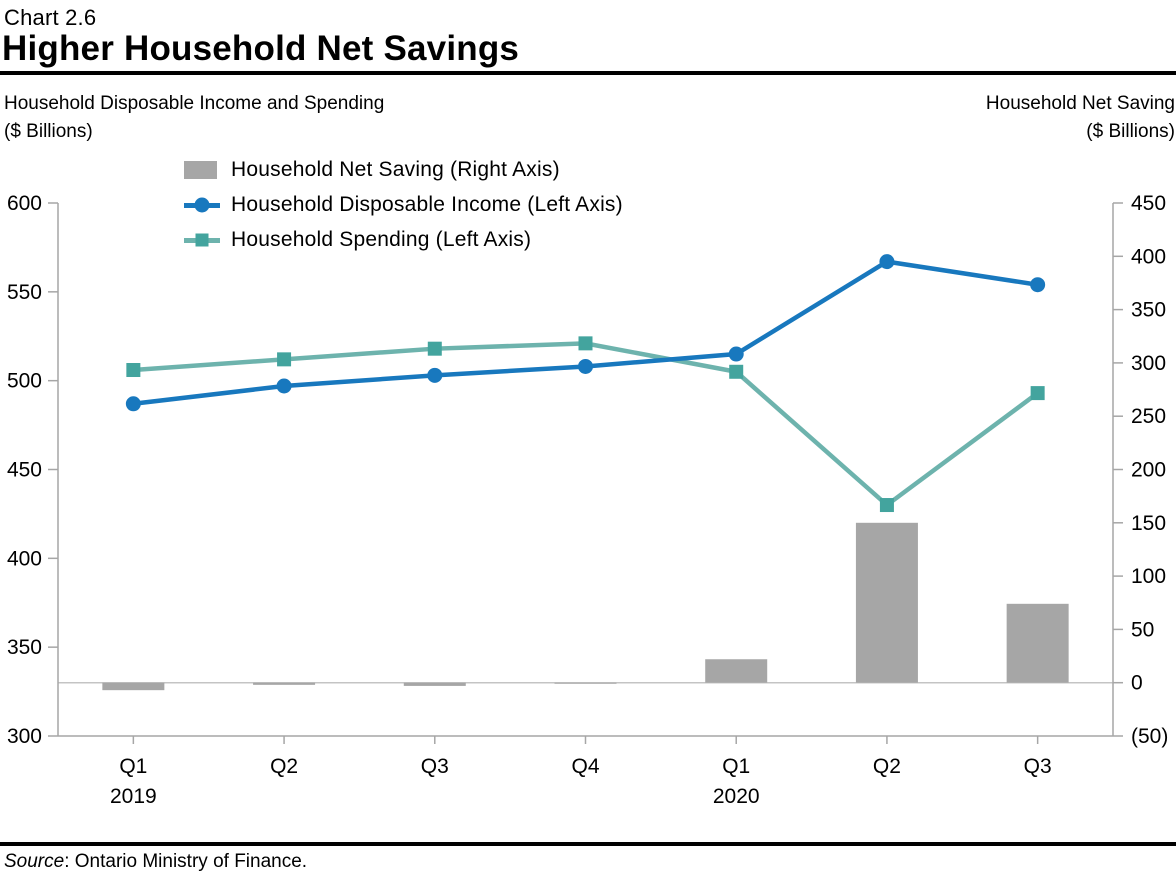 Image resolution: width=1176 pixels, height=888 pixels. I want to click on right-axis-tick-label: 400, so click(1148, 256).